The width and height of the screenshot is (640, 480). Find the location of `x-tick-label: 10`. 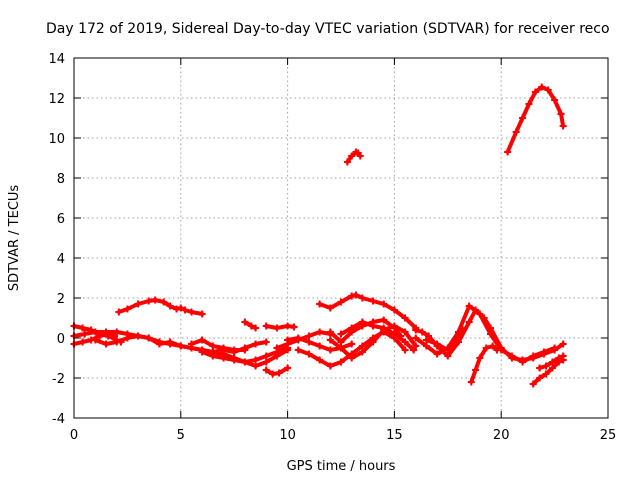

x-tick-label: 10 is located at coordinates (287, 435).